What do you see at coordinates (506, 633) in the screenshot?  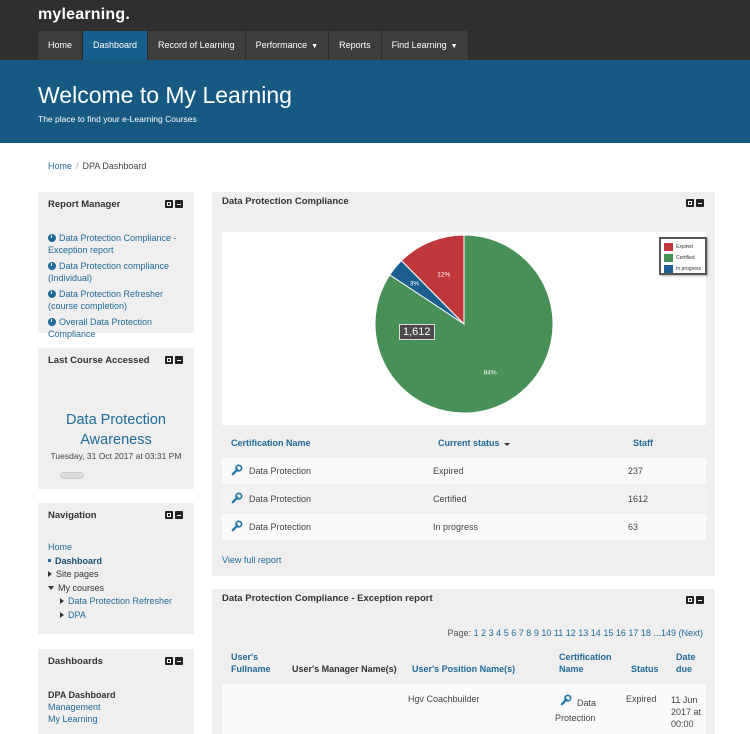 I see `page-link: 5` at bounding box center [506, 633].